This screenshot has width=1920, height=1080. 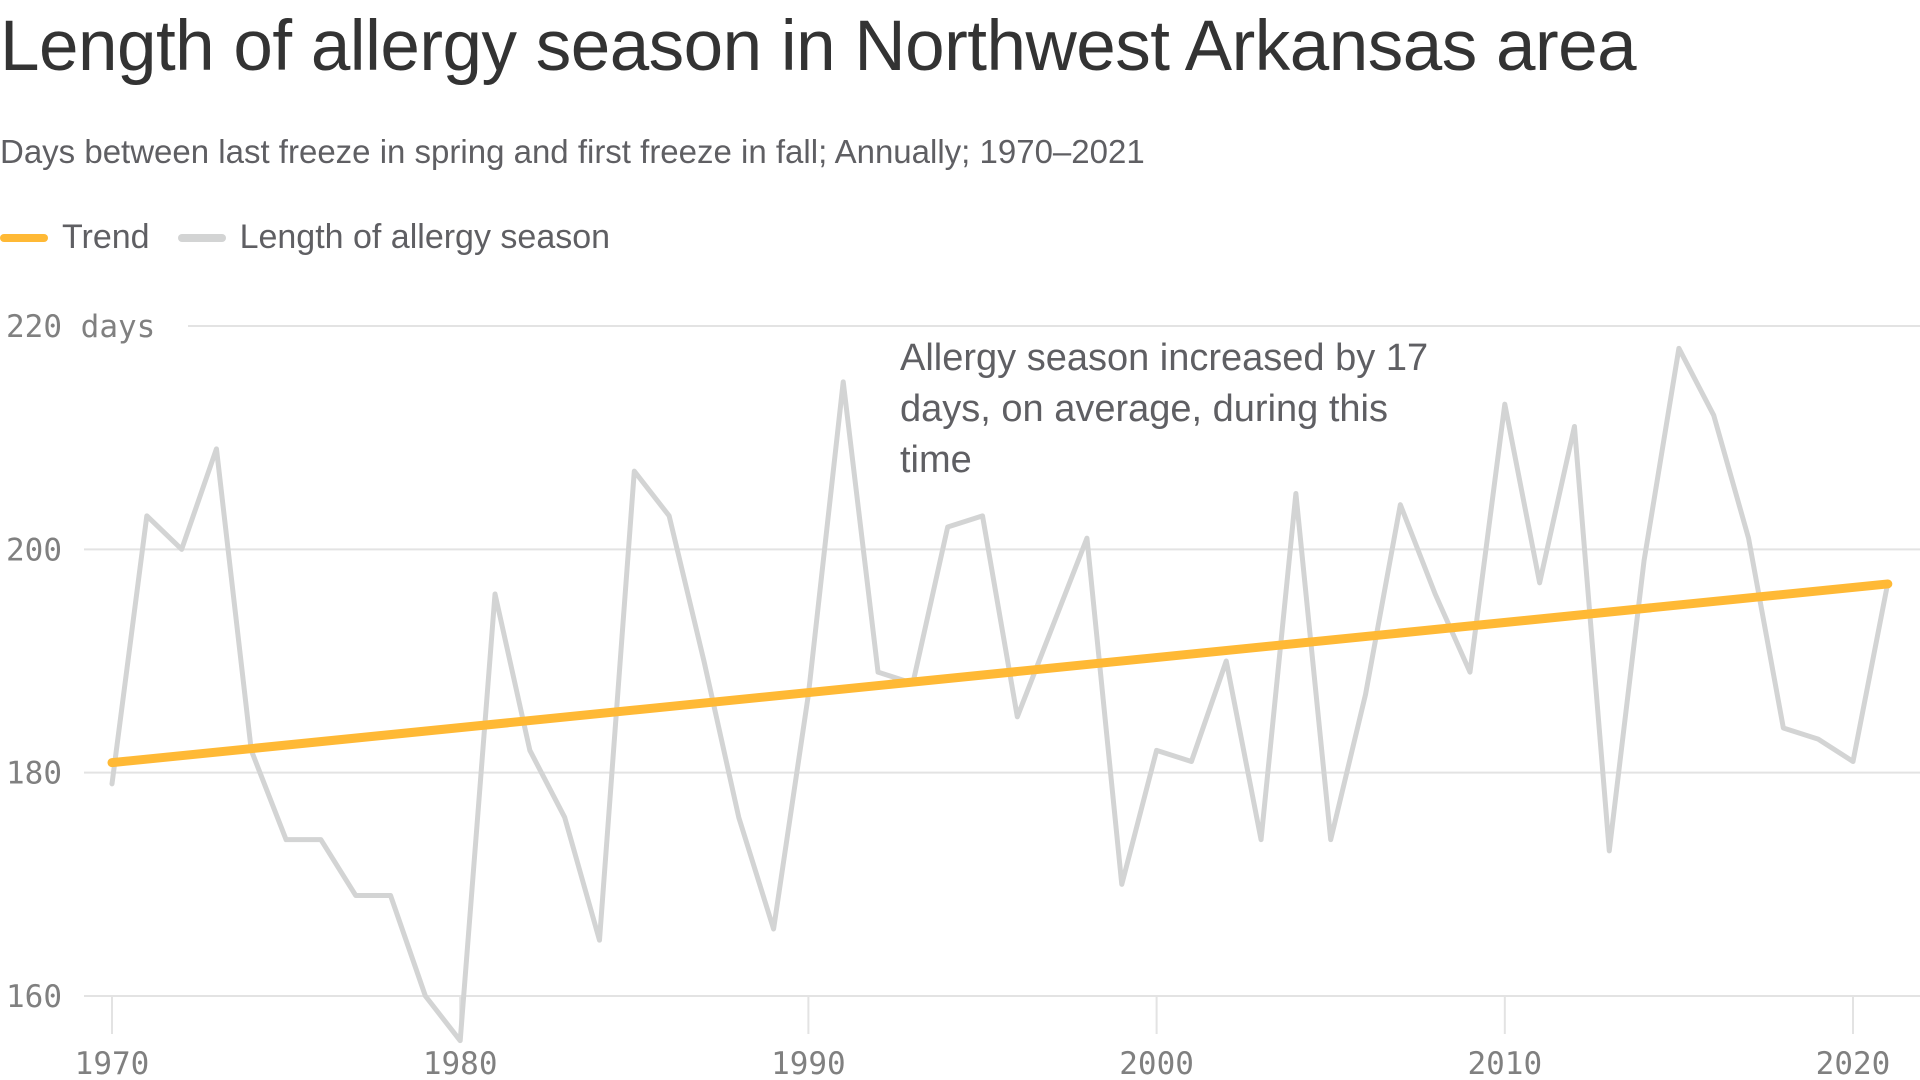 I want to click on legend-label-season: Length of allergy season, so click(x=425, y=237).